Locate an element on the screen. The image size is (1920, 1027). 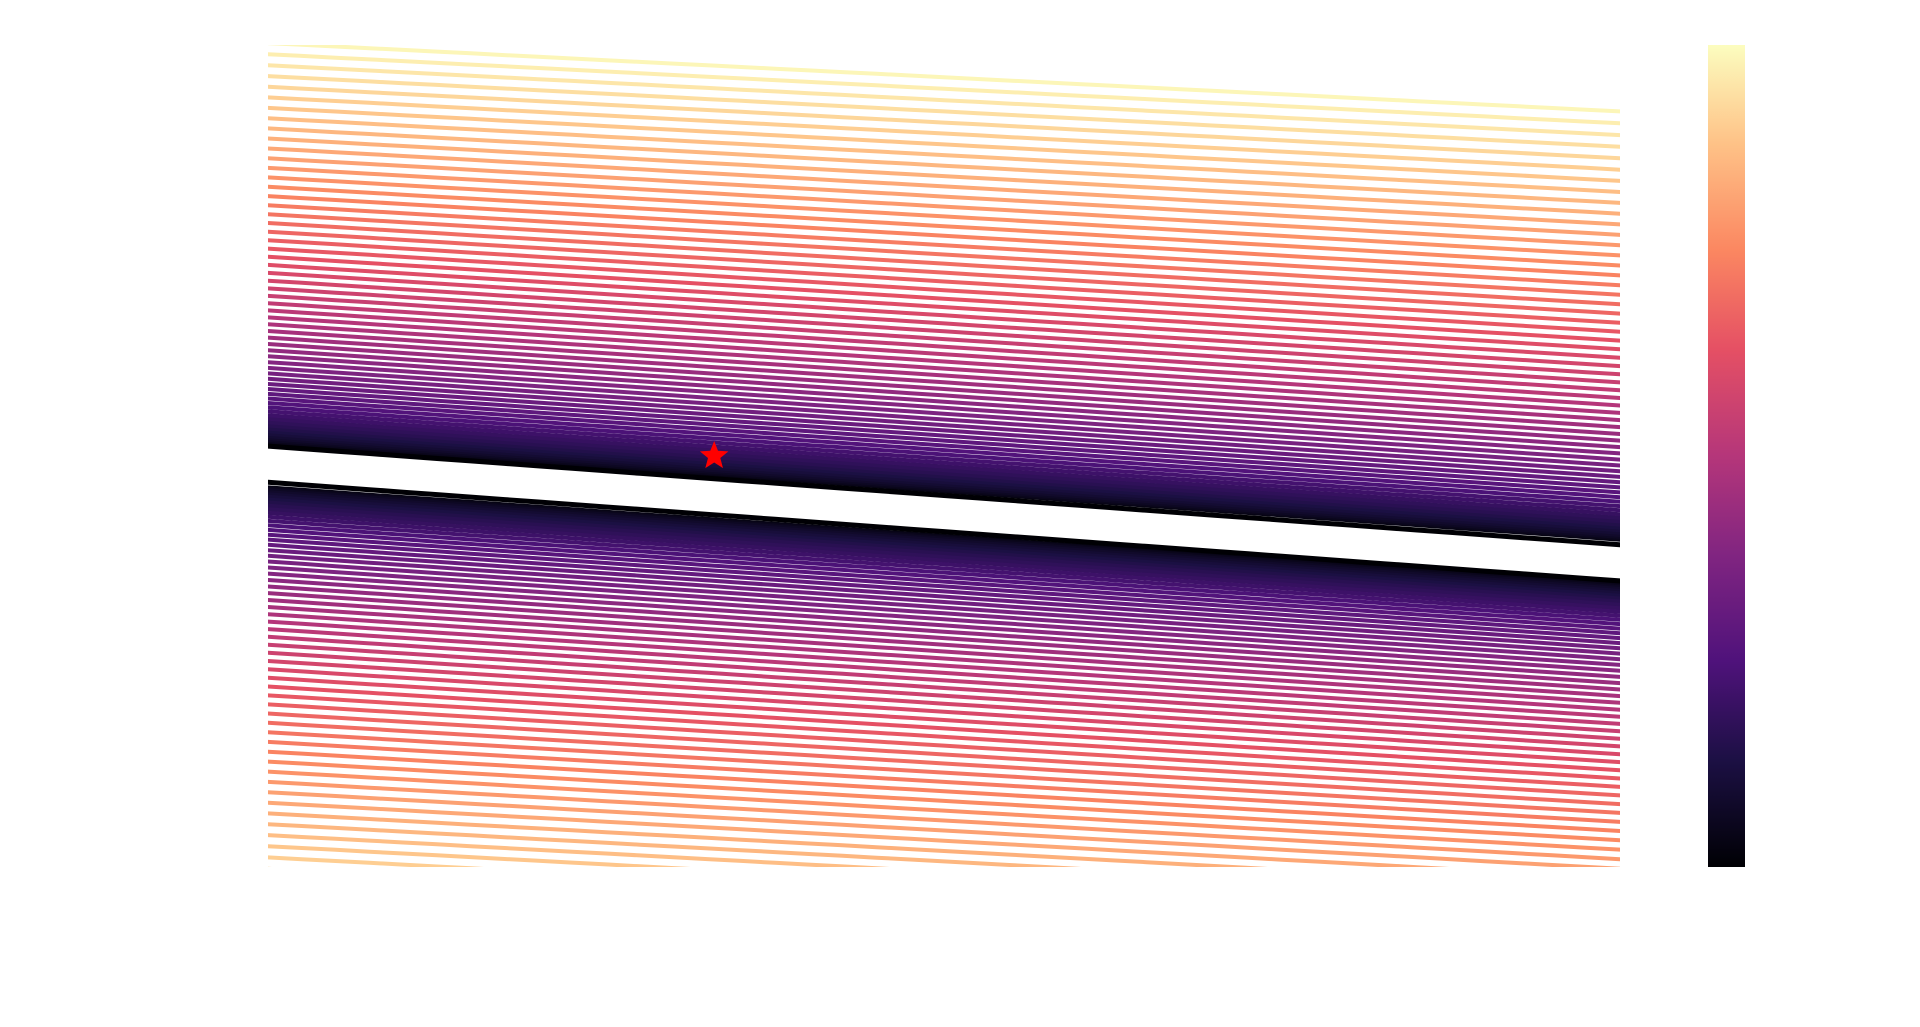
minimum-contour-lower is located at coordinates (944, 531).